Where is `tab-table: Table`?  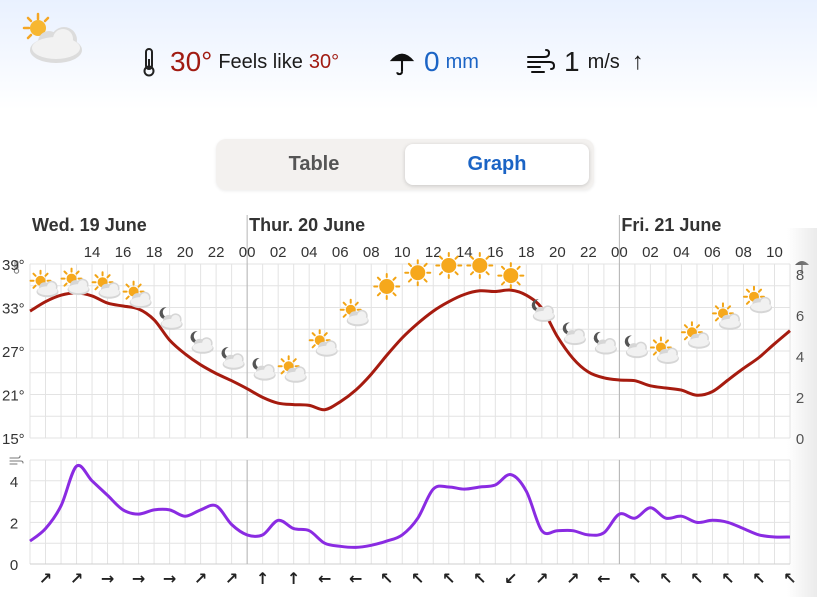
tab-table: Table is located at coordinates (314, 164).